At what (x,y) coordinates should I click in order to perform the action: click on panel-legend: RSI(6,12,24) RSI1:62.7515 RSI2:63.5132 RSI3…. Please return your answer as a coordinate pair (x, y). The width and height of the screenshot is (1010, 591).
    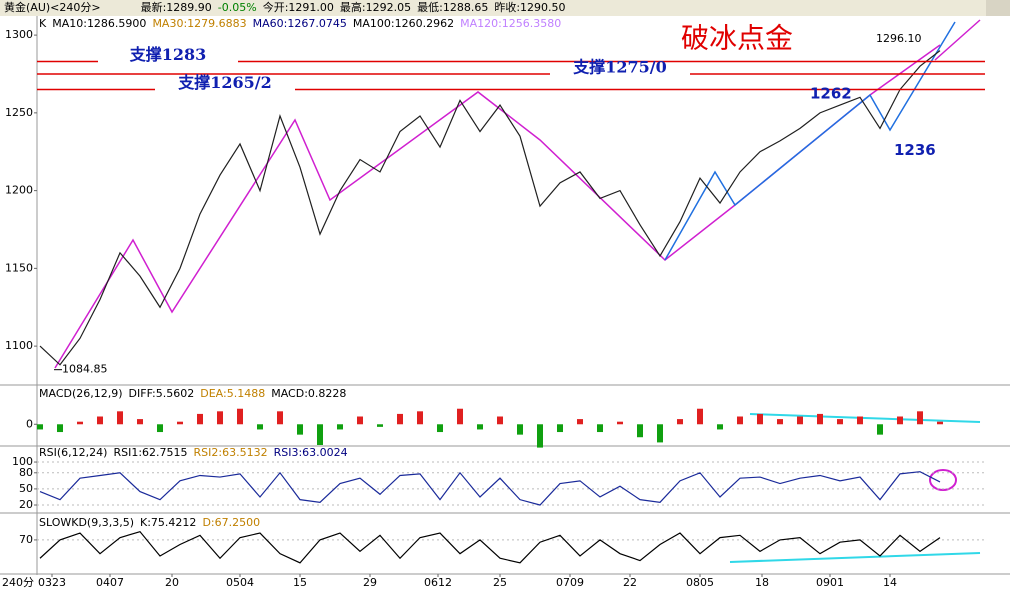
    Looking at the image, I should click on (193, 452).